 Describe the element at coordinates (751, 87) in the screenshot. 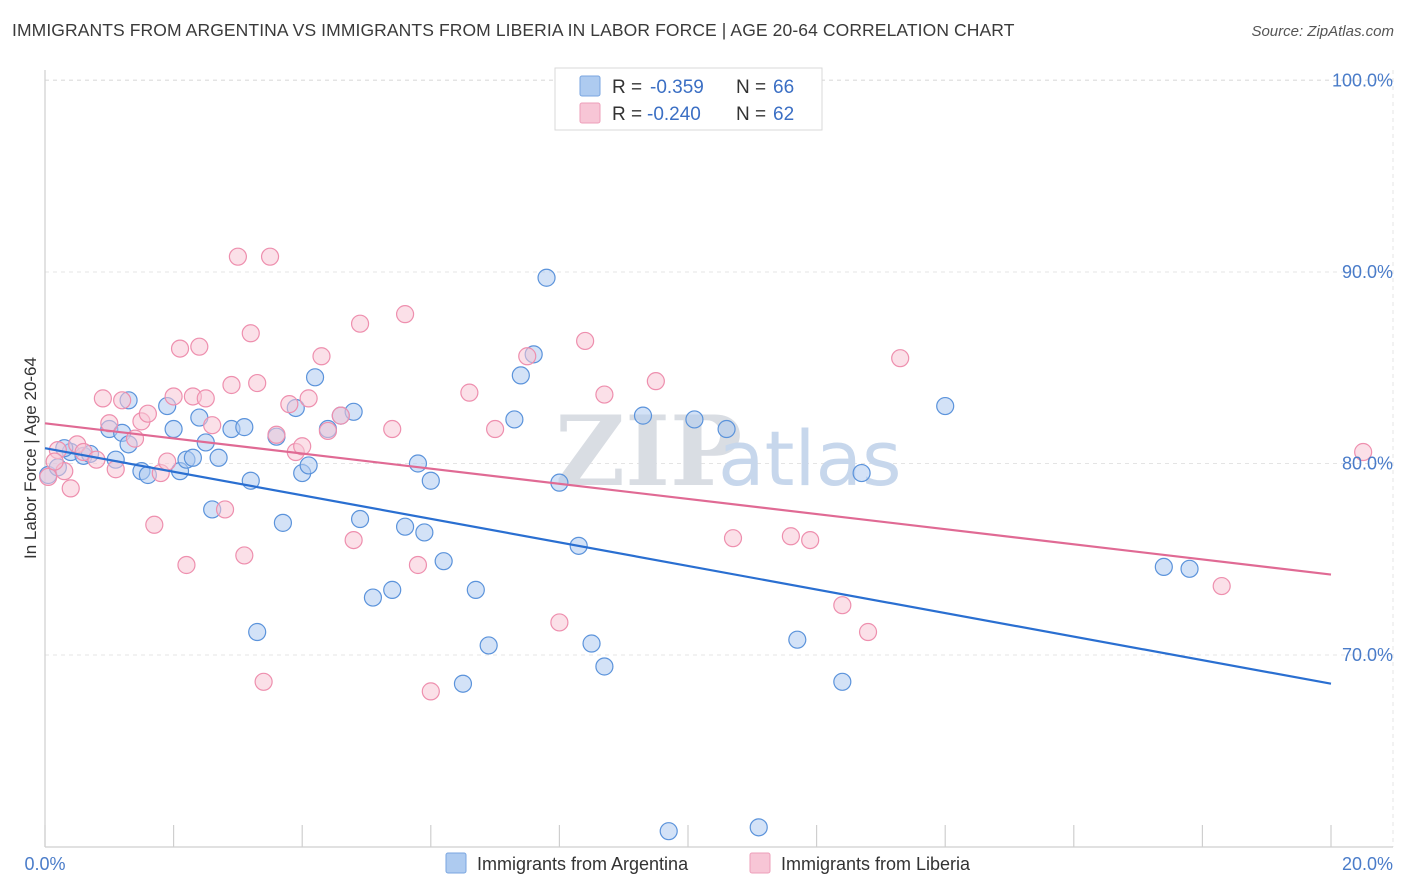

I see `legend-n-label-argentina: N =` at that location.